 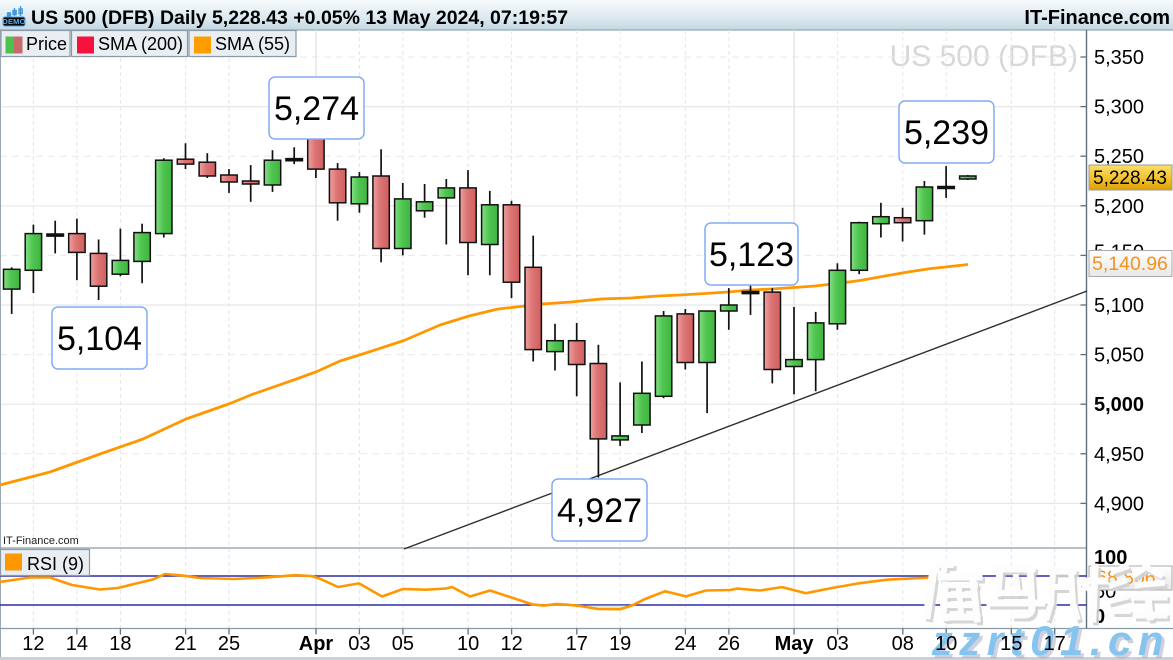 I want to click on svg-text: 5,300, so click(x=1119, y=108).